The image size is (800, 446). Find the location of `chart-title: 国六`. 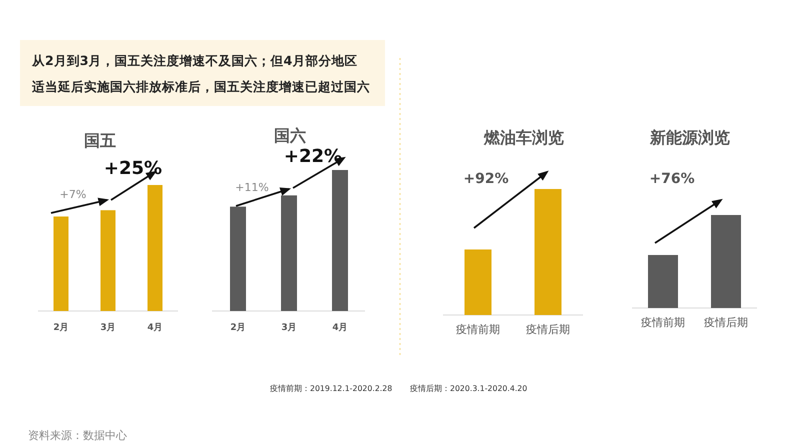

chart-title: 国六 is located at coordinates (290, 135).